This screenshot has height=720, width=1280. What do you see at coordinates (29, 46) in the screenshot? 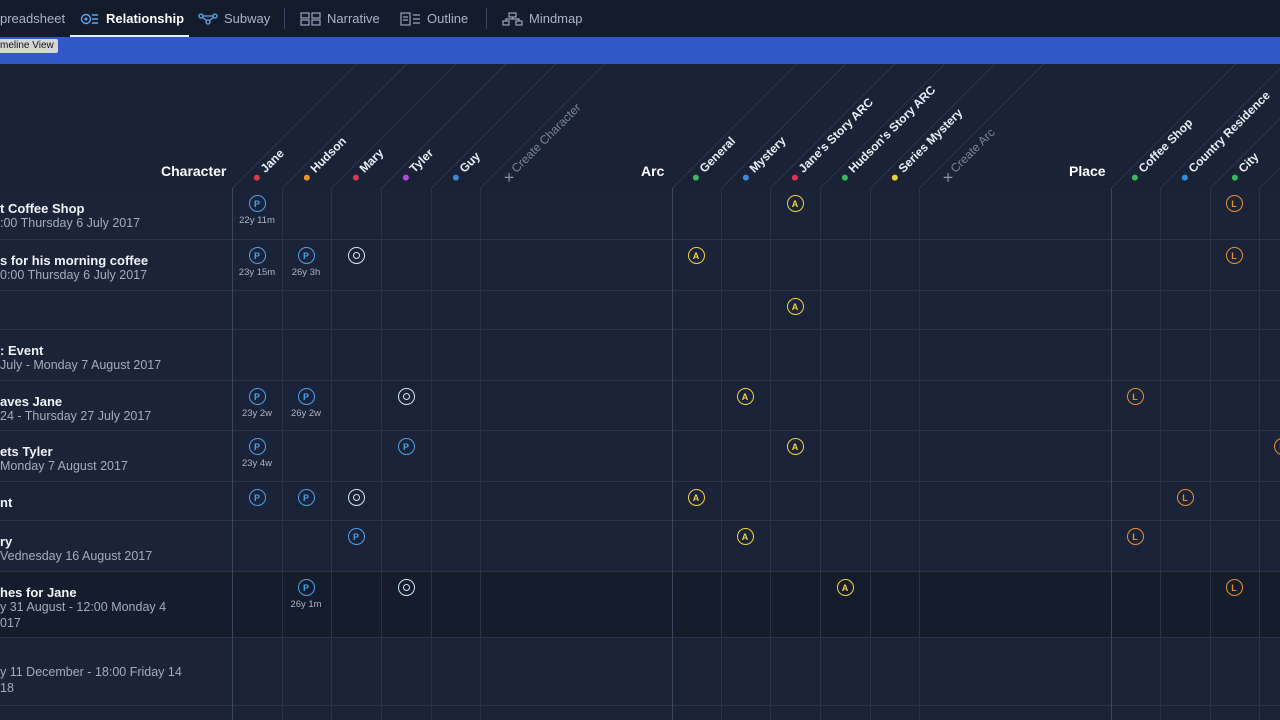
I see `timeline-view-tooltip: meline View` at bounding box center [29, 46].